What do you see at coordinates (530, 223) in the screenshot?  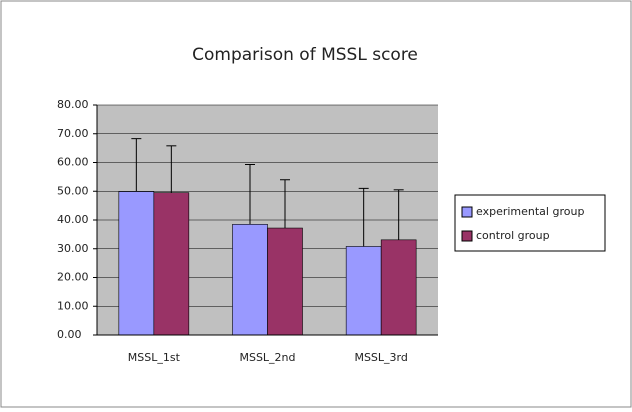 I see `legend-box` at bounding box center [530, 223].